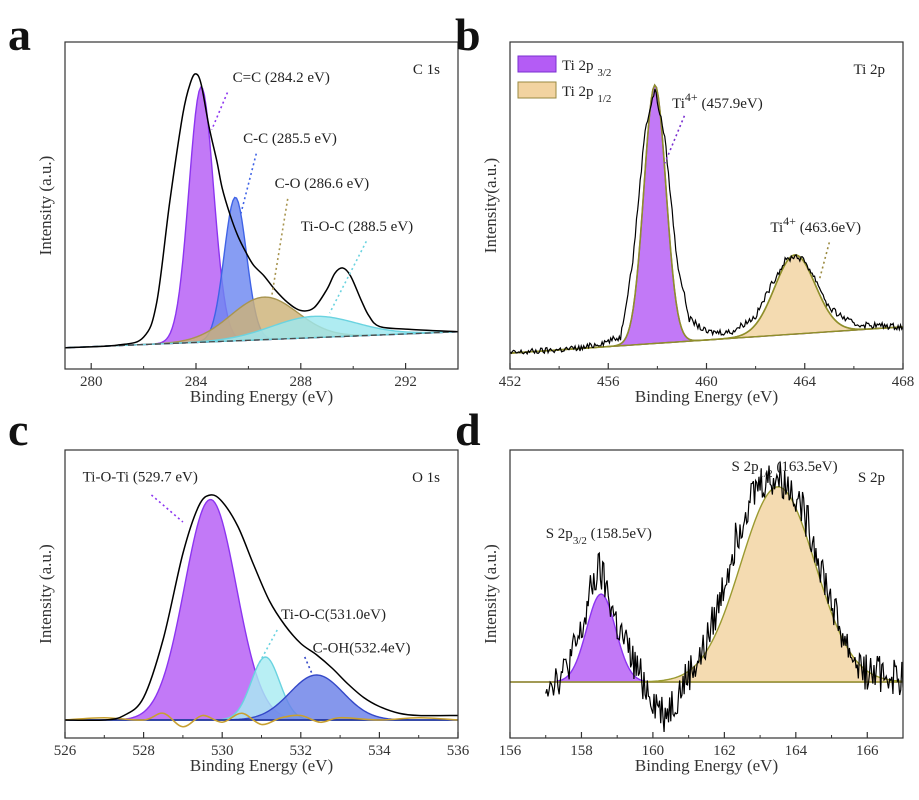 This screenshot has height=800, width=919. What do you see at coordinates (468, 34) in the screenshot?
I see `panel-letter: b` at bounding box center [468, 34].